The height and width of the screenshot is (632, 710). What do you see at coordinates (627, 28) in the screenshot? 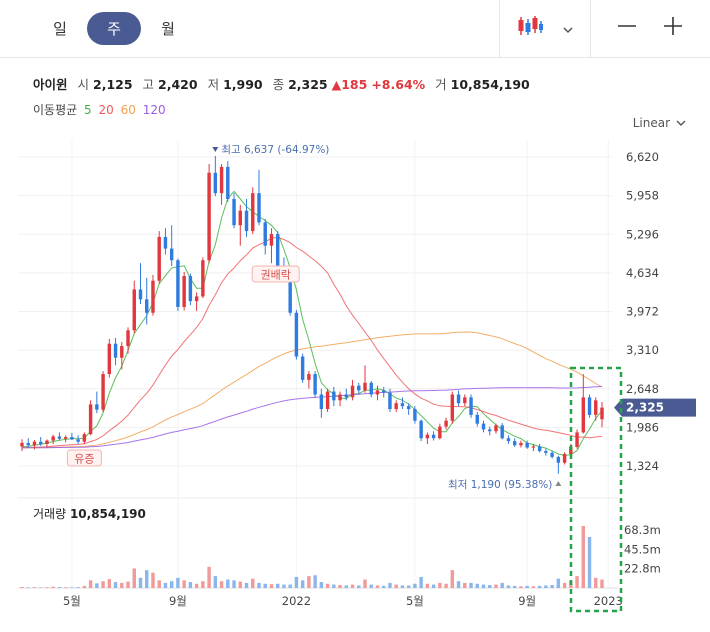
I see `zoom-out-button` at bounding box center [627, 28].